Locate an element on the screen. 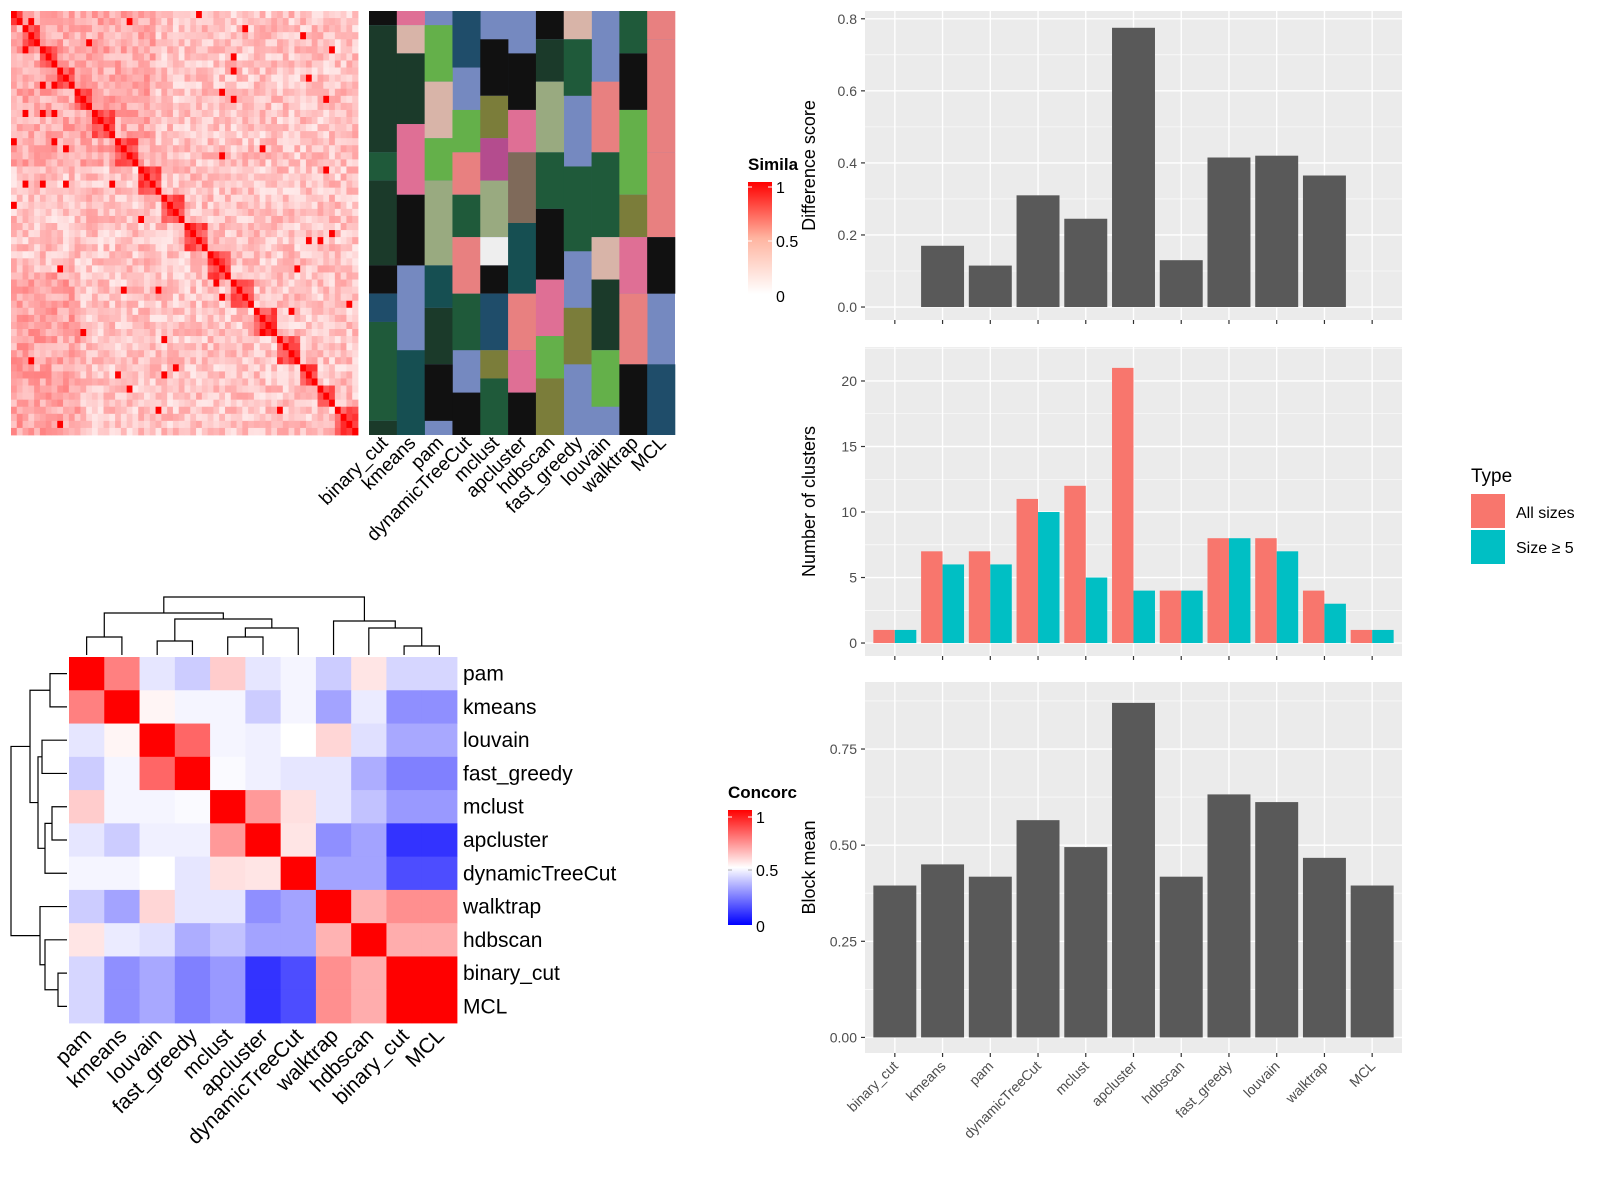 The width and height of the screenshot is (1600, 1200). x-tick-label: apcluster is located at coordinates (1114, 1084).